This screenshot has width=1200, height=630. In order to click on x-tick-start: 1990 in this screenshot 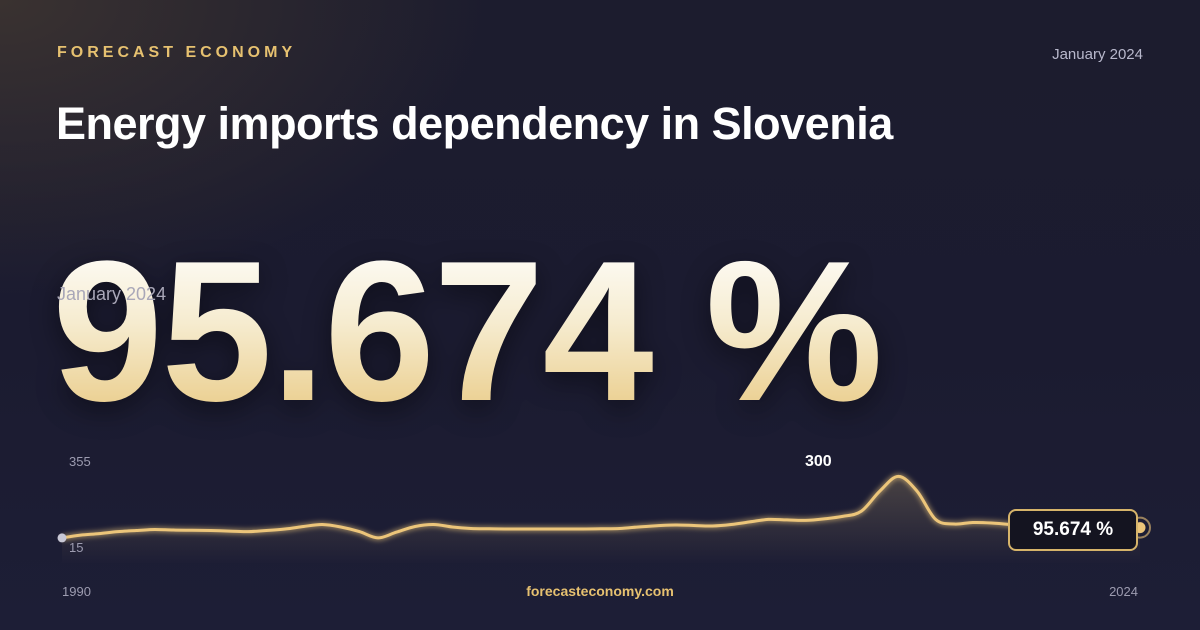, I will do `click(76, 591)`.